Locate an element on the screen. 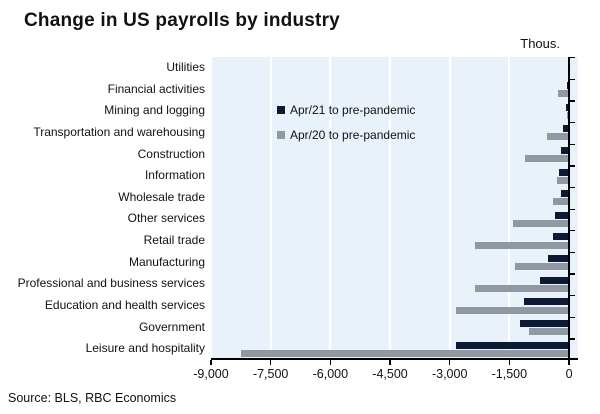  source-note: Source: BLS, RBC Economics is located at coordinates (92, 398).